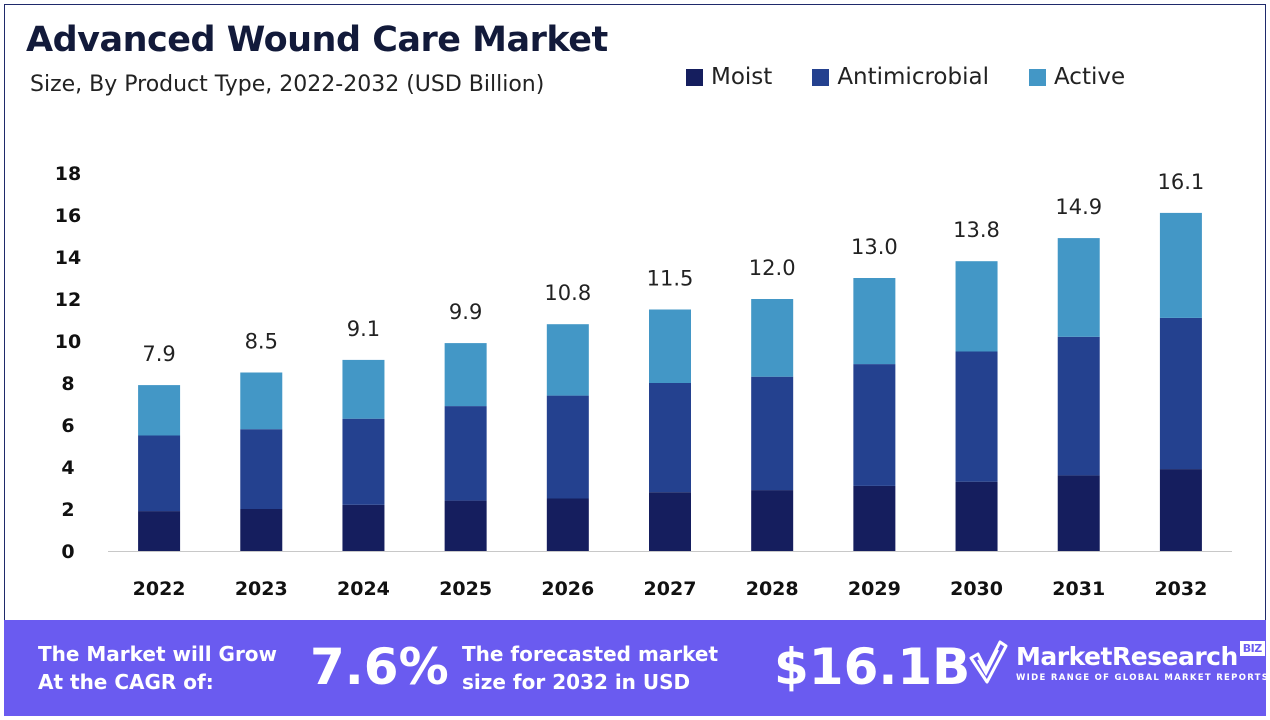 The width and height of the screenshot is (1270, 720). I want to click on y-tick-label-14: 14, so click(68, 258).